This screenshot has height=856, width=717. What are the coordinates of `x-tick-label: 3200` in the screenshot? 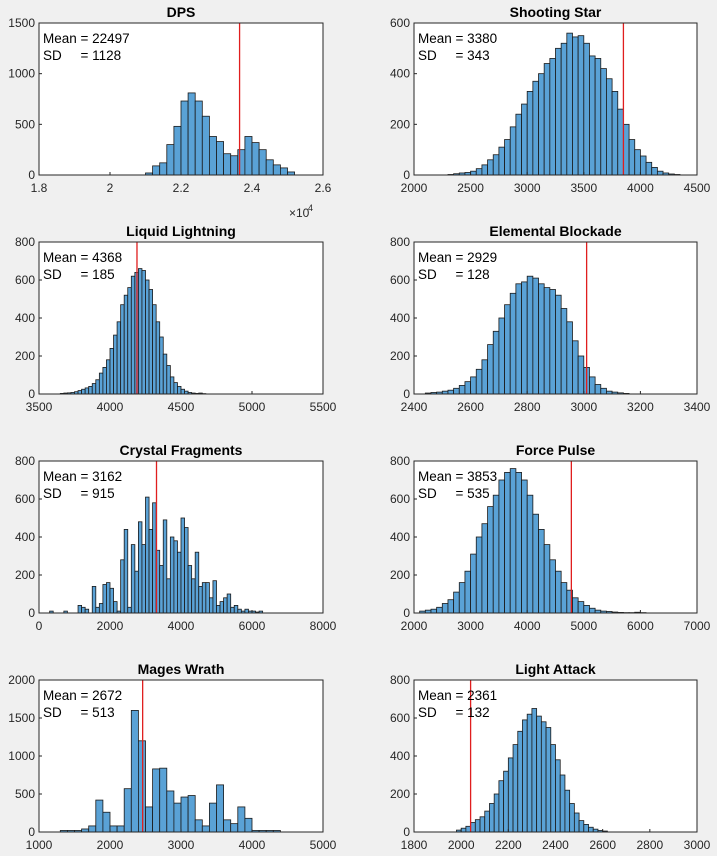 It's located at (640, 407).